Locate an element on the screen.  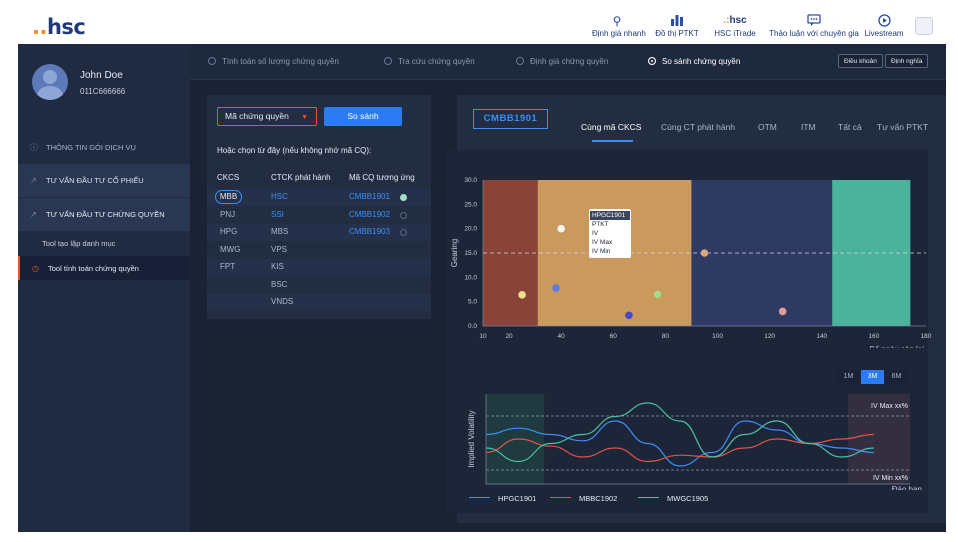
legend-item-mbbc1902: MBBC1902 is located at coordinates (583, 498).